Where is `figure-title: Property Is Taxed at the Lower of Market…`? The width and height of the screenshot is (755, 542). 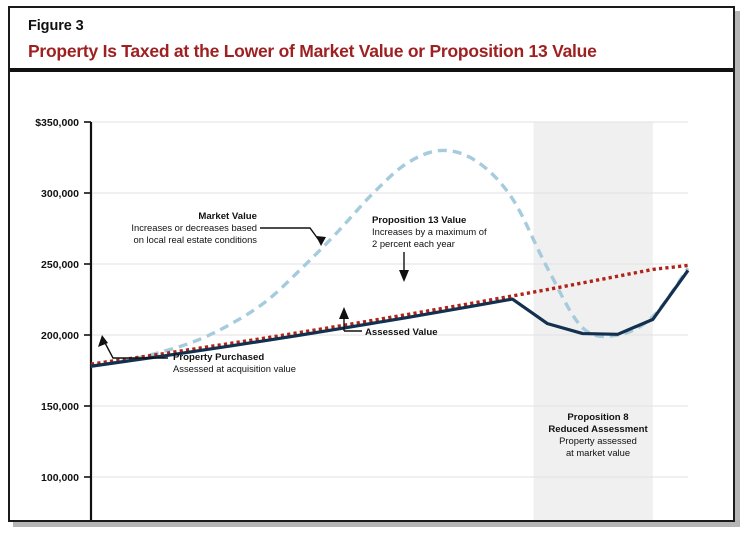 figure-title: Property Is Taxed at the Lower of Market… is located at coordinates (312, 50).